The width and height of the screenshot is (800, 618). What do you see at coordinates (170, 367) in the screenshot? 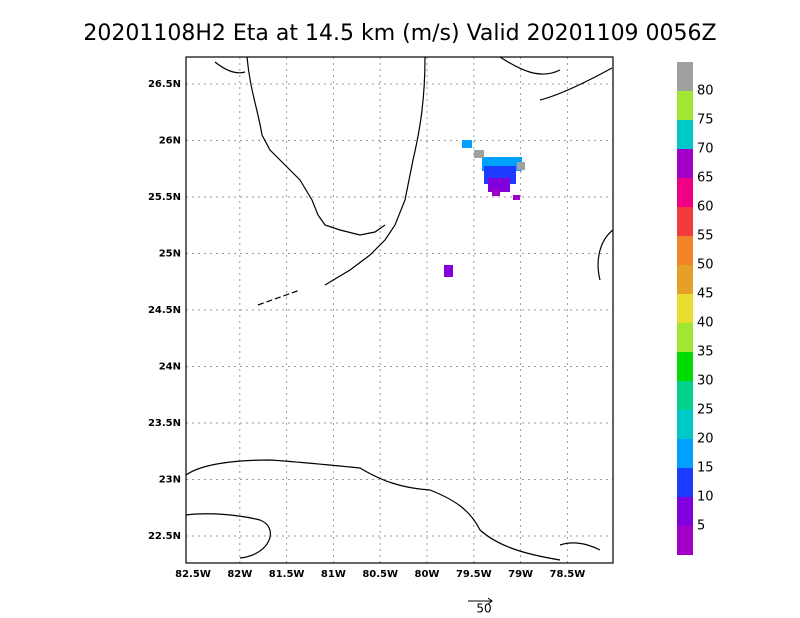
I see `lat-label: 24N` at bounding box center [170, 367].